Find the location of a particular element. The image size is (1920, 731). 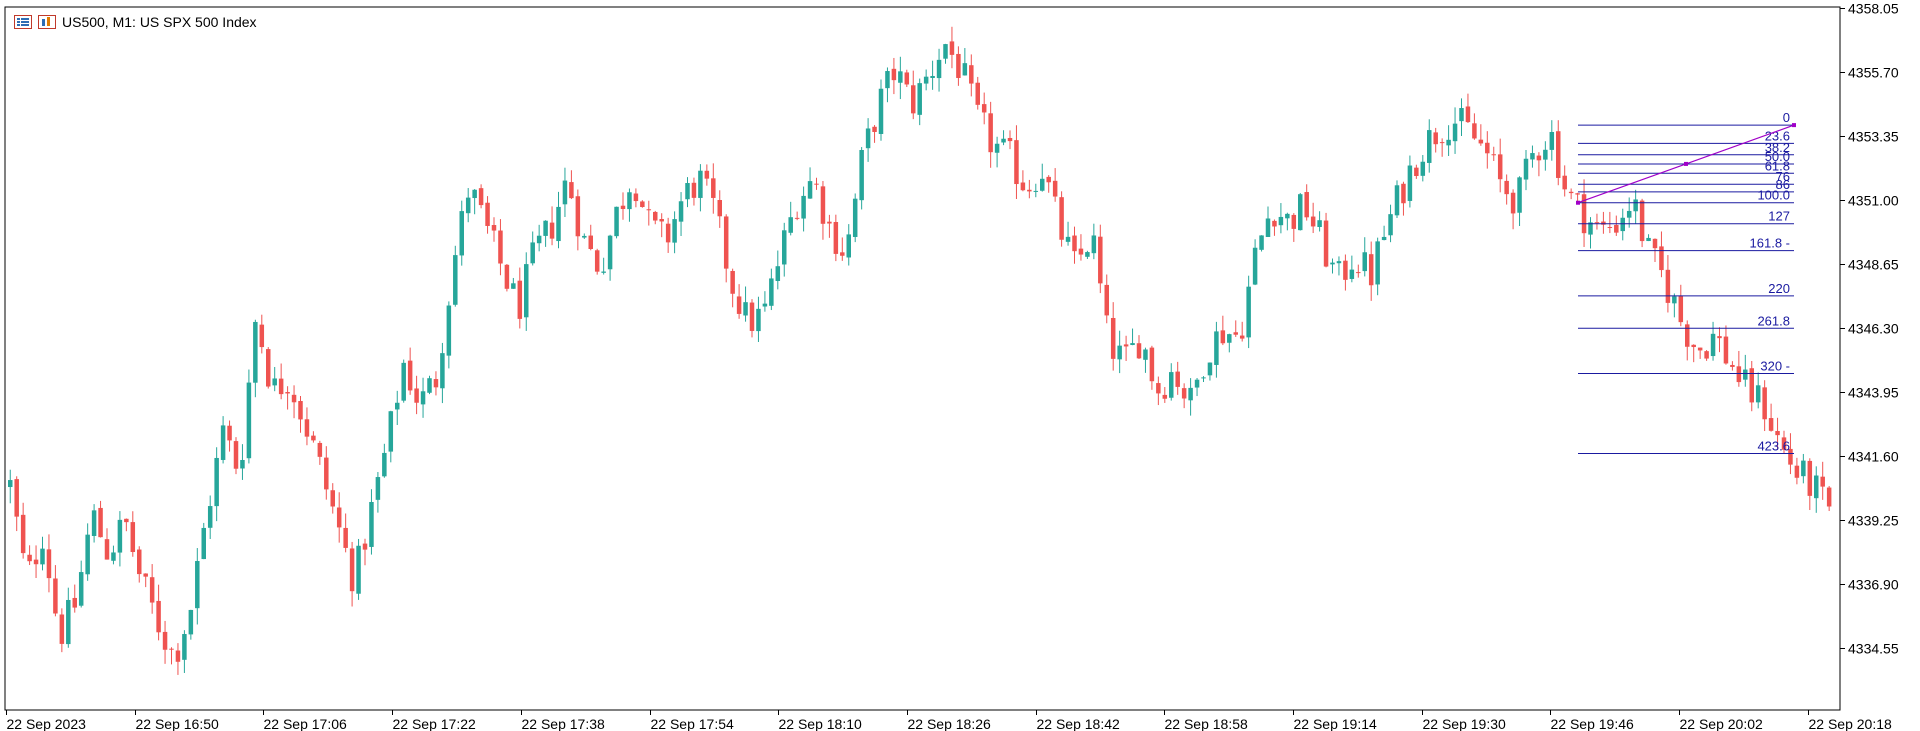

x-tick-label: 22 Sep 20:18 is located at coordinates (1851, 723).